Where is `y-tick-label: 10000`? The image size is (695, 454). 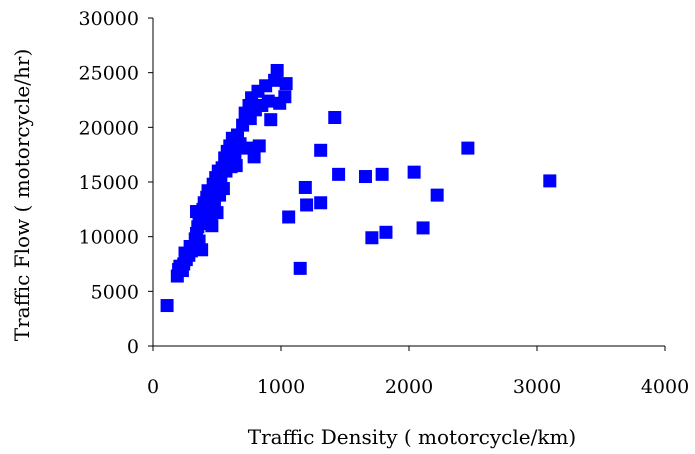
y-tick-label: 10000 is located at coordinates (109, 238).